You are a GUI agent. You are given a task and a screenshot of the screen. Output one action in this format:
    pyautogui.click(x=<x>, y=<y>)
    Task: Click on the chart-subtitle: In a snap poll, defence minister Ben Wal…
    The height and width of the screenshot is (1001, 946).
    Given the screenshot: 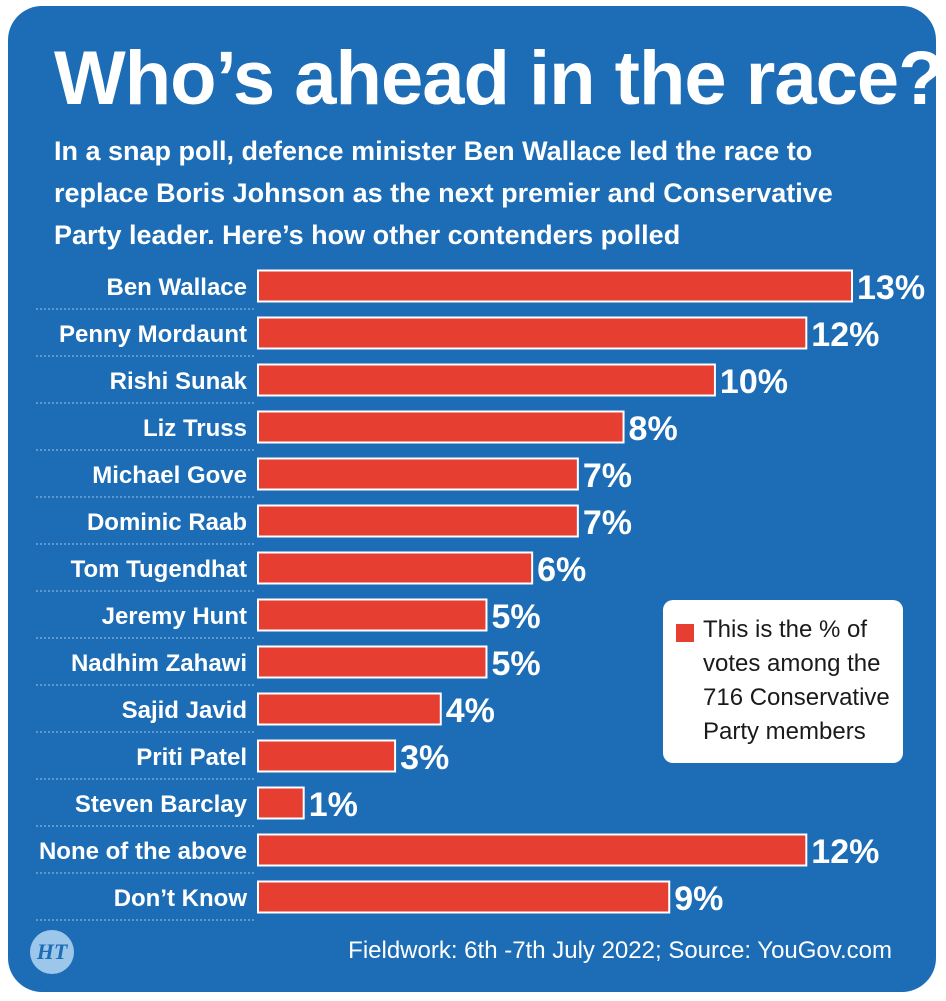 What is the action you would take?
    pyautogui.click(x=443, y=193)
    